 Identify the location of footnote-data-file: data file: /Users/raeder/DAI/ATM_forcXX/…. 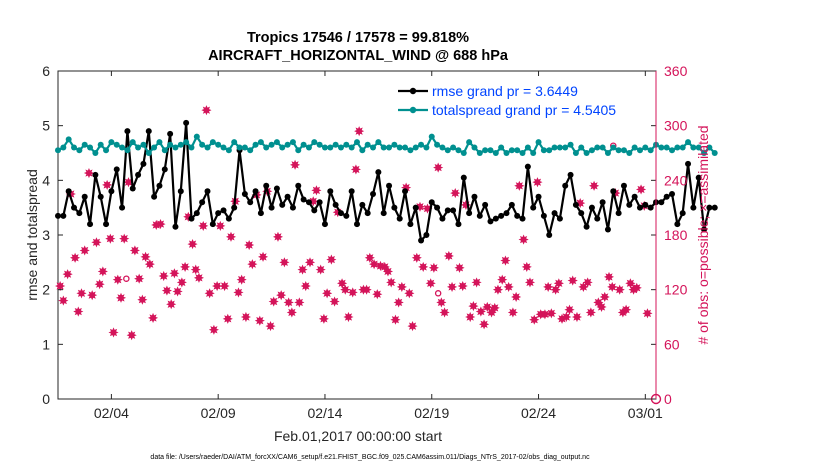
(370, 457).